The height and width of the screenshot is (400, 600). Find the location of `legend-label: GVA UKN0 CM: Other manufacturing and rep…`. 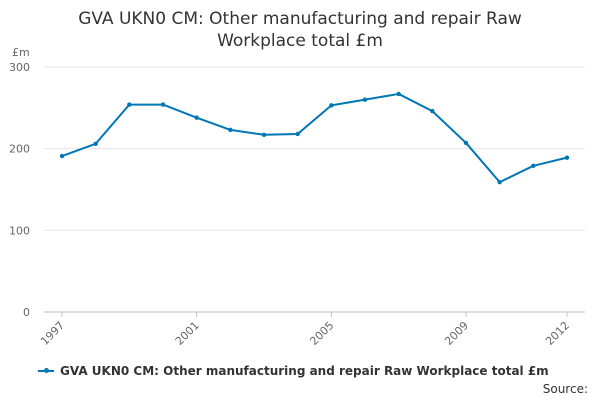

legend-label: GVA UKN0 CM: Other manufacturing and rep… is located at coordinates (304, 371).